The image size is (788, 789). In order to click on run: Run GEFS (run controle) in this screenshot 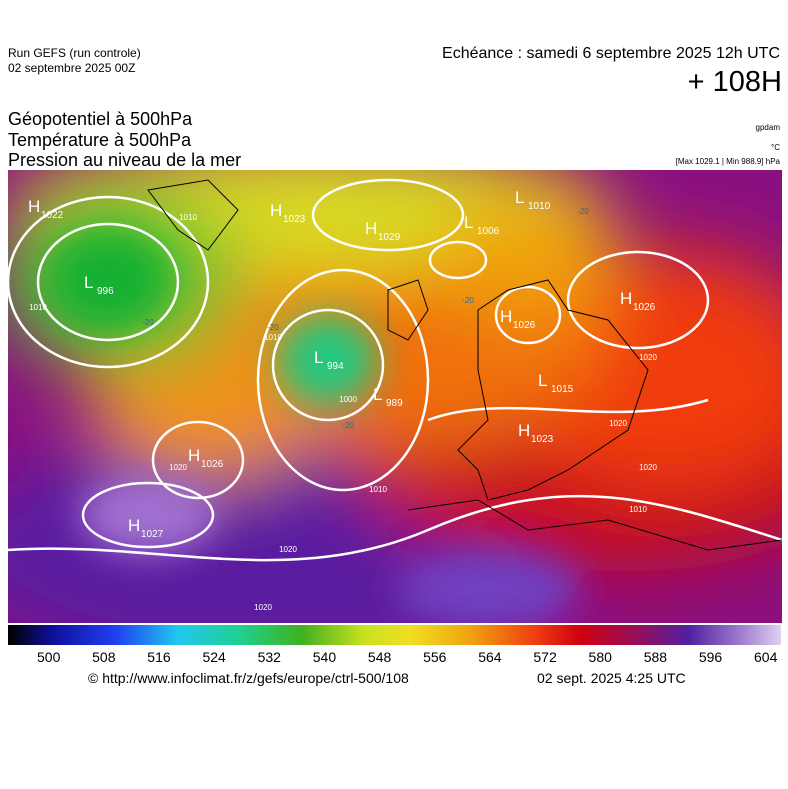, I will do `click(74, 53)`.